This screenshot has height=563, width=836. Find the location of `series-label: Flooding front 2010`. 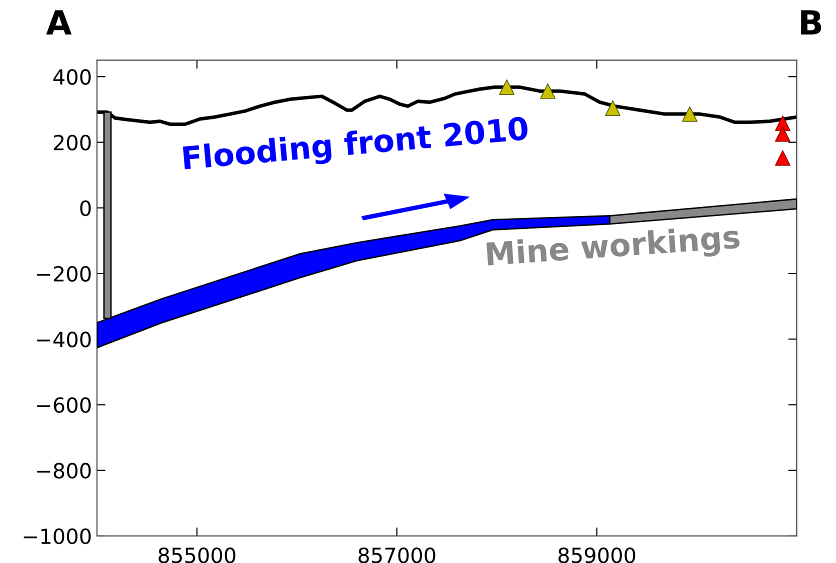

series-label: Flooding front 2010 is located at coordinates (355, 146).